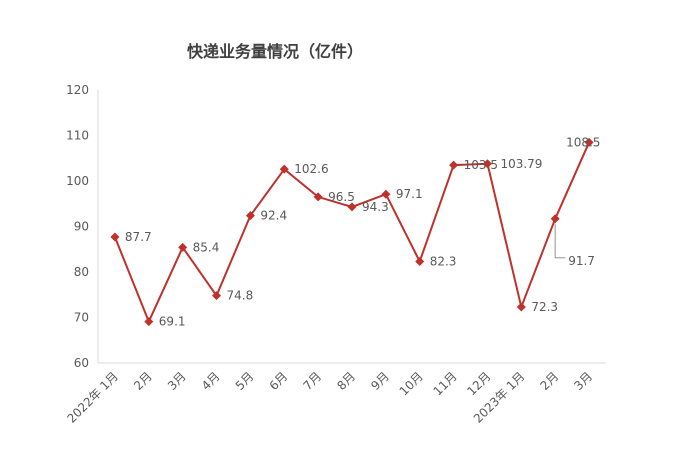  Describe the element at coordinates (279, 381) in the screenshot. I see `x-tick-label: 6月` at that location.